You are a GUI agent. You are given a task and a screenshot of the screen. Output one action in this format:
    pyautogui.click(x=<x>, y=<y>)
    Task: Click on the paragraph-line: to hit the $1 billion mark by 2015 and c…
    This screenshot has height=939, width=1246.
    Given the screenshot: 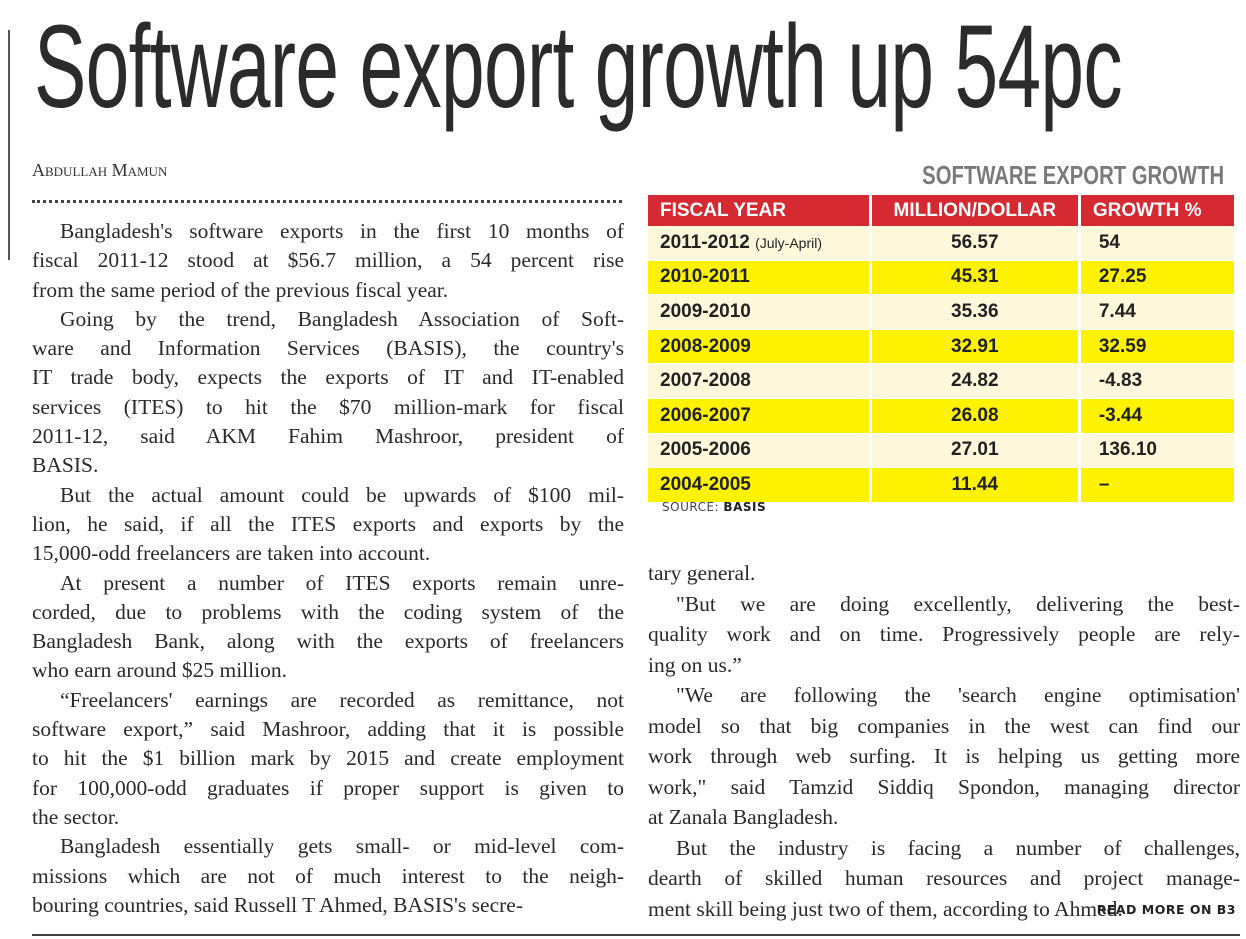 What is the action you would take?
    pyautogui.click(x=328, y=758)
    